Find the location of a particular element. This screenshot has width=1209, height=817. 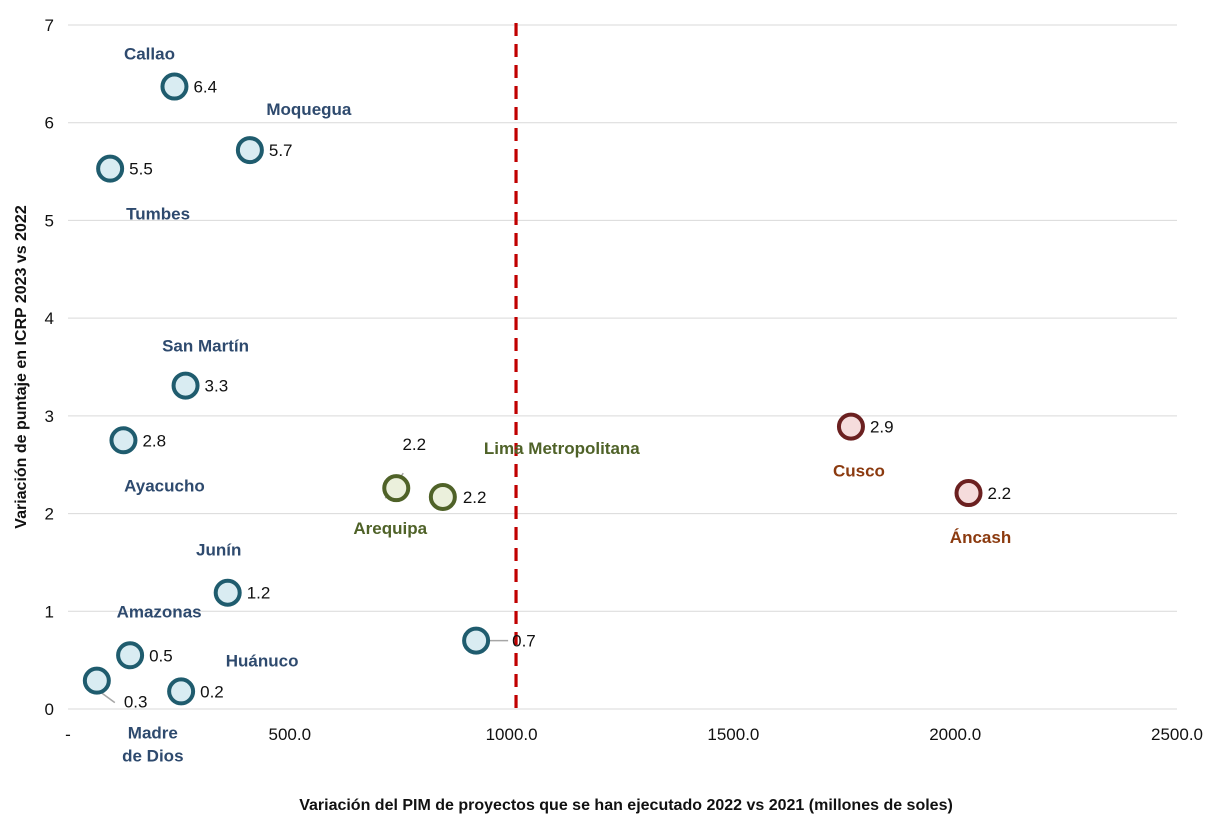

x-tick-label: 1500.0 is located at coordinates (733, 734).